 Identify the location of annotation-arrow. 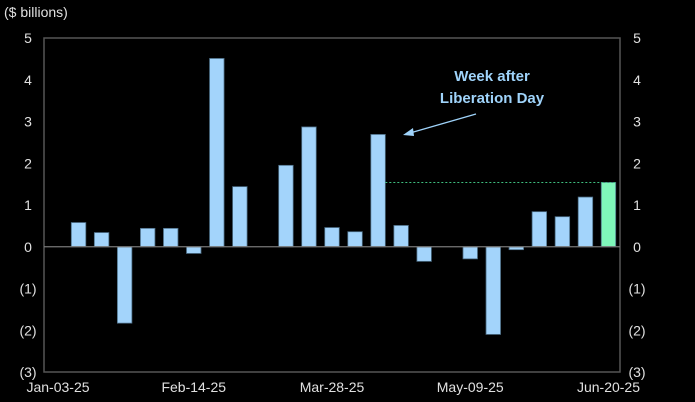
(440, 124).